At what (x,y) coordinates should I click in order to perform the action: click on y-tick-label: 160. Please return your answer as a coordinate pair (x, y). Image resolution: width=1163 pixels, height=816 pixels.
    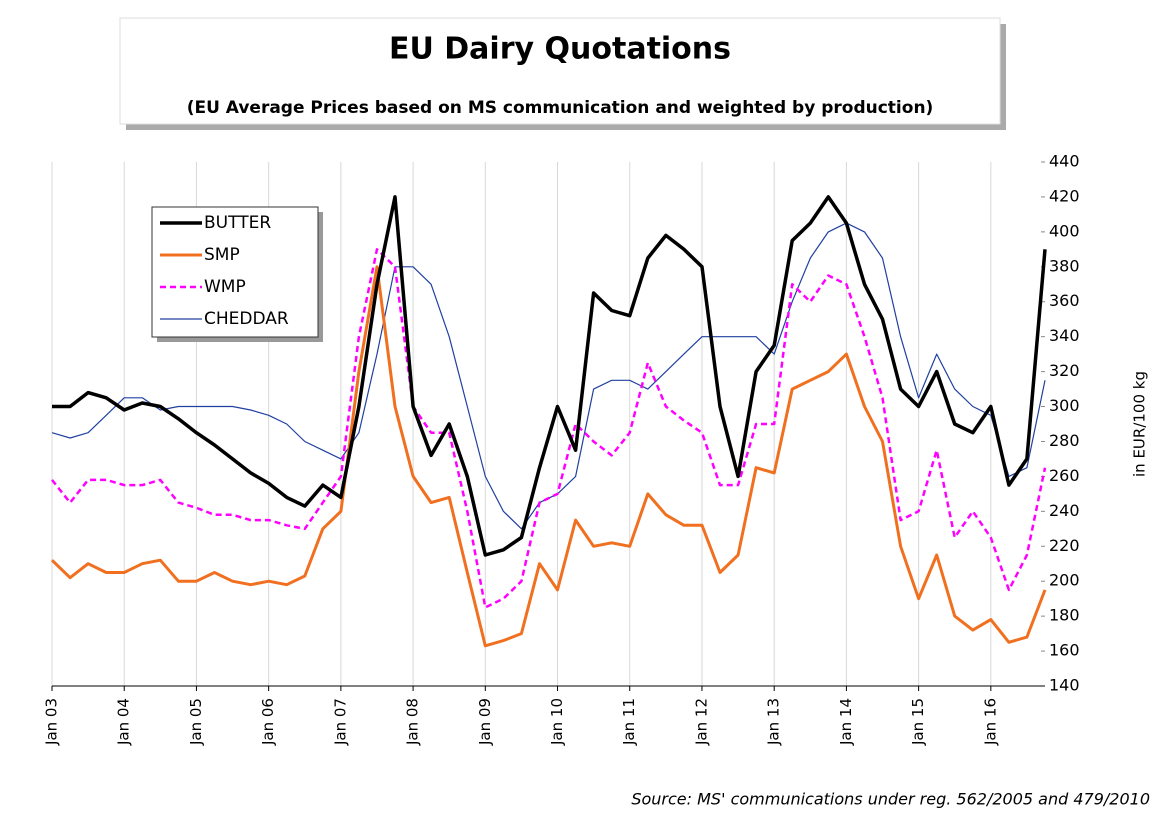
    Looking at the image, I should click on (1064, 650).